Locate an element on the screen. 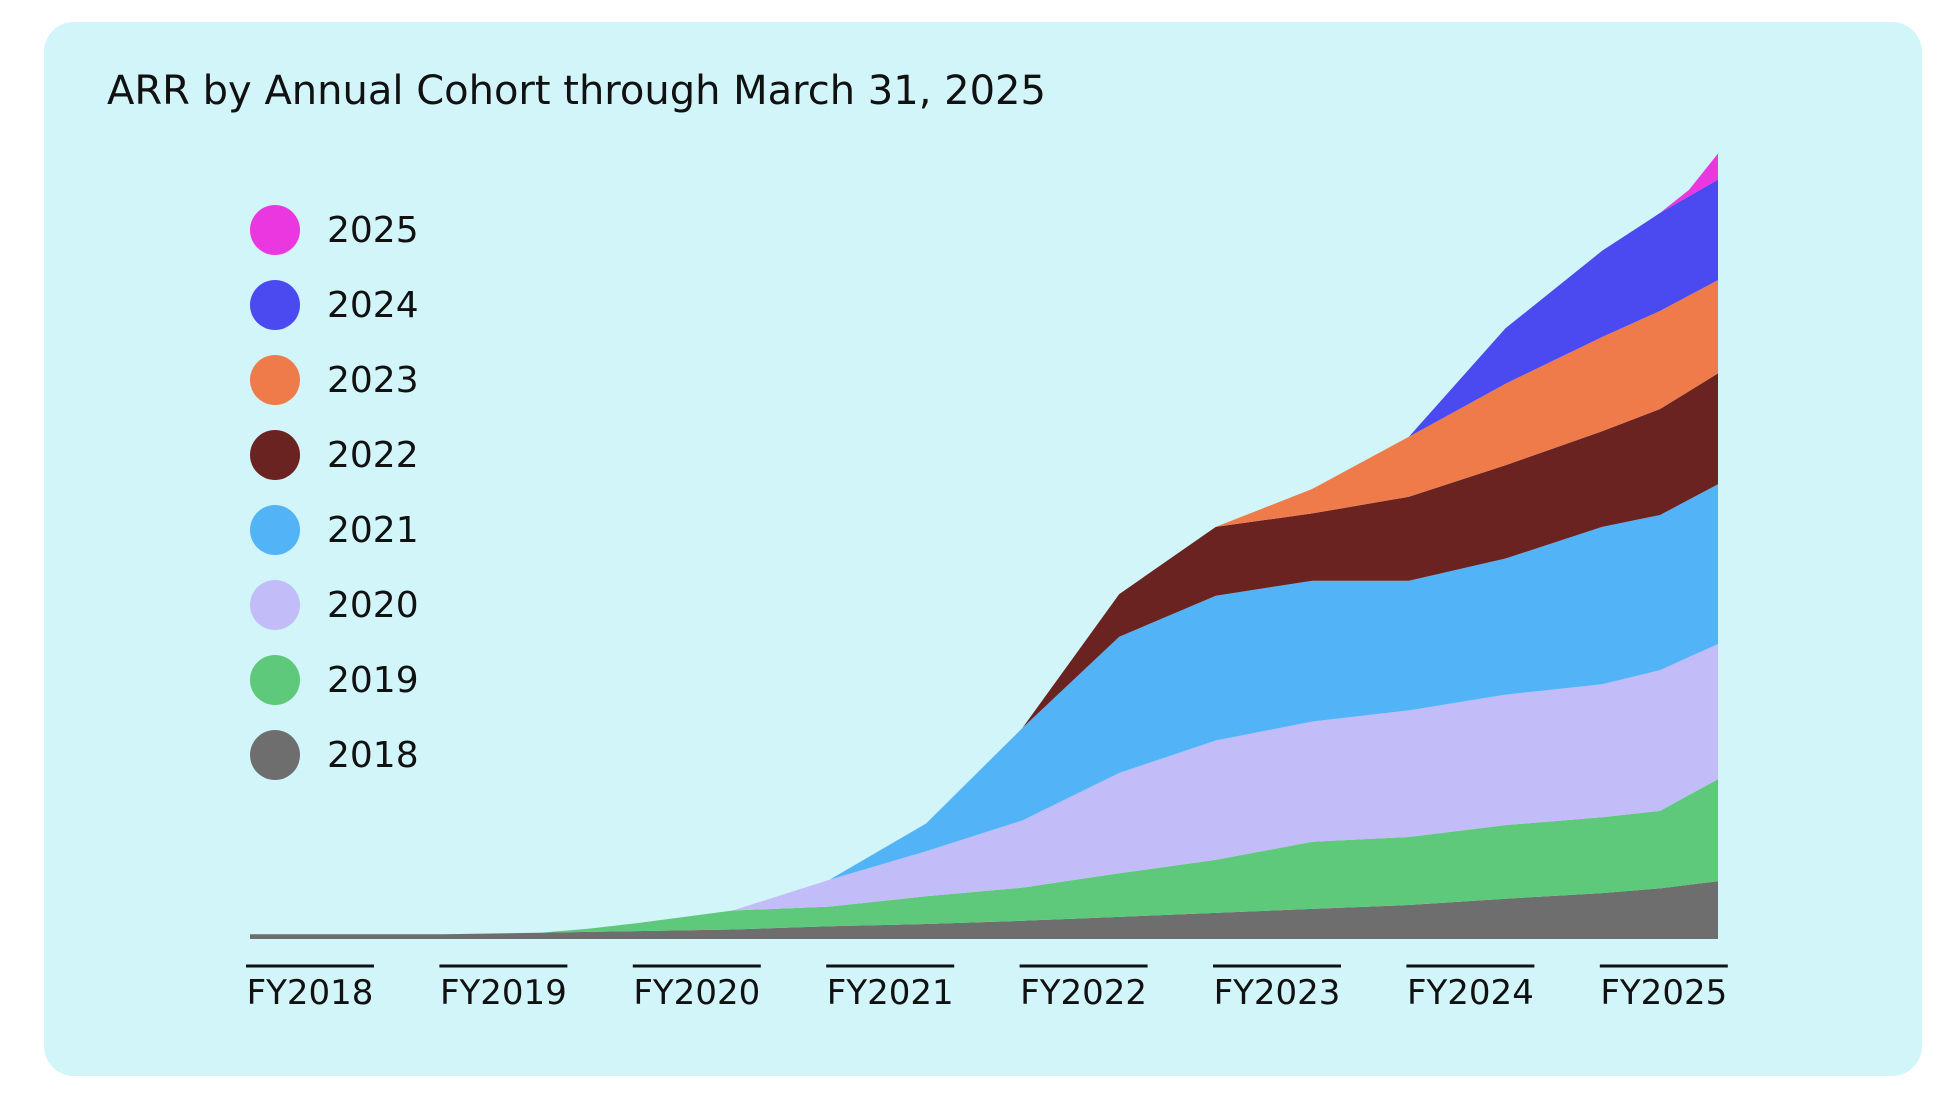 The width and height of the screenshot is (1944, 1098). x-tick-label-fy2022: FY2022 is located at coordinates (1083, 993).